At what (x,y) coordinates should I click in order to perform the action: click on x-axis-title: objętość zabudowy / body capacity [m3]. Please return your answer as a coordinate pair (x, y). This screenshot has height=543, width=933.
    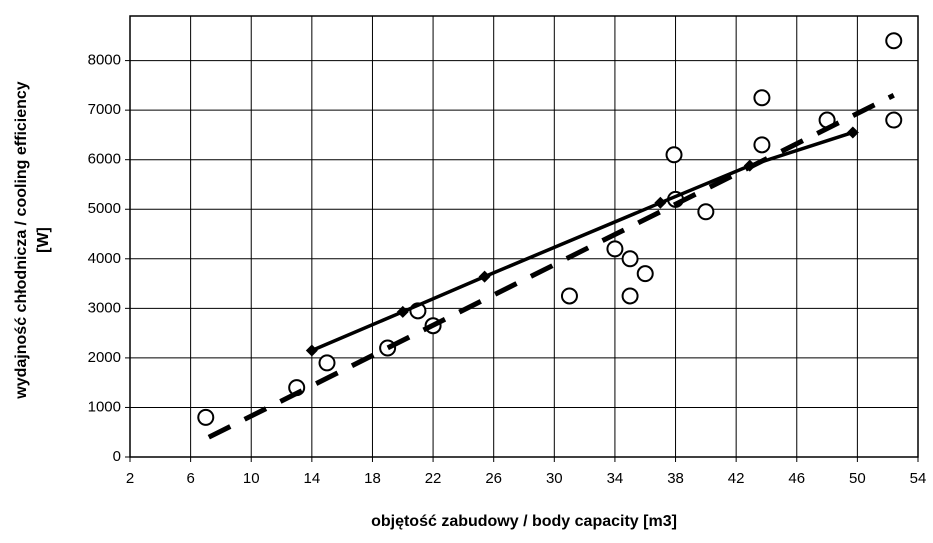
    Looking at the image, I should click on (524, 521).